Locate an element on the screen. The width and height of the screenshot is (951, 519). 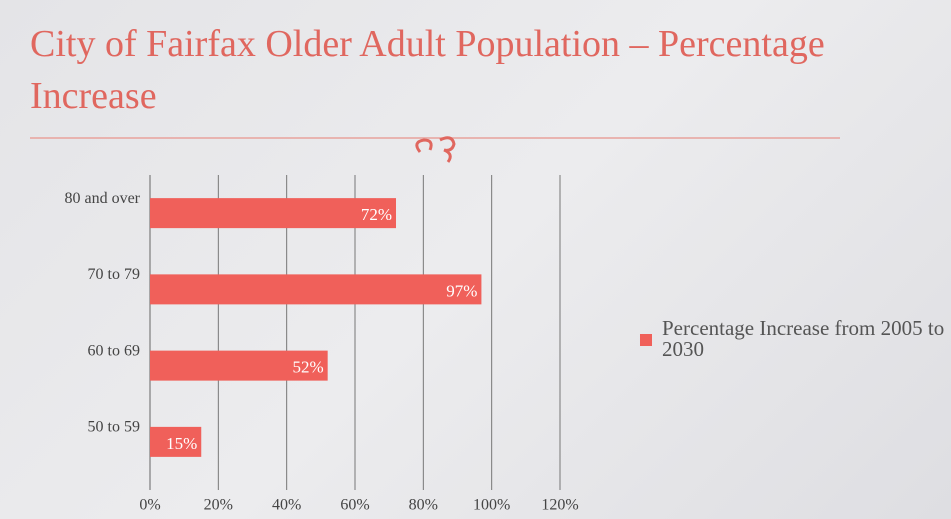
y-tick-label: 70 to 79 is located at coordinates (114, 274).